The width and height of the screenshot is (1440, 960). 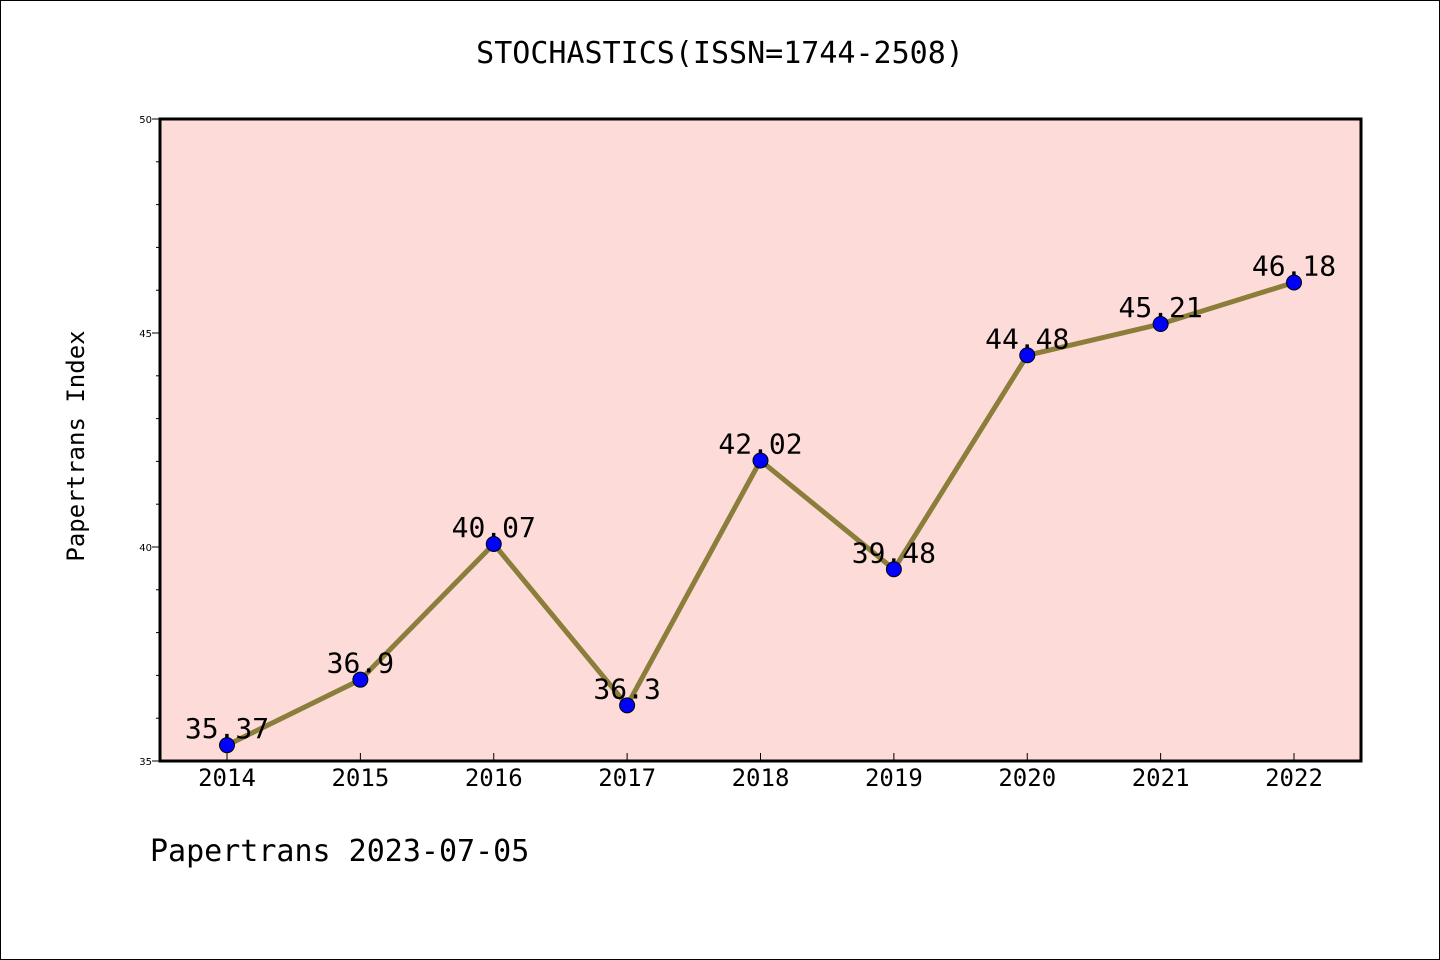 What do you see at coordinates (227, 728) in the screenshot?
I see `data-label: 35.37` at bounding box center [227, 728].